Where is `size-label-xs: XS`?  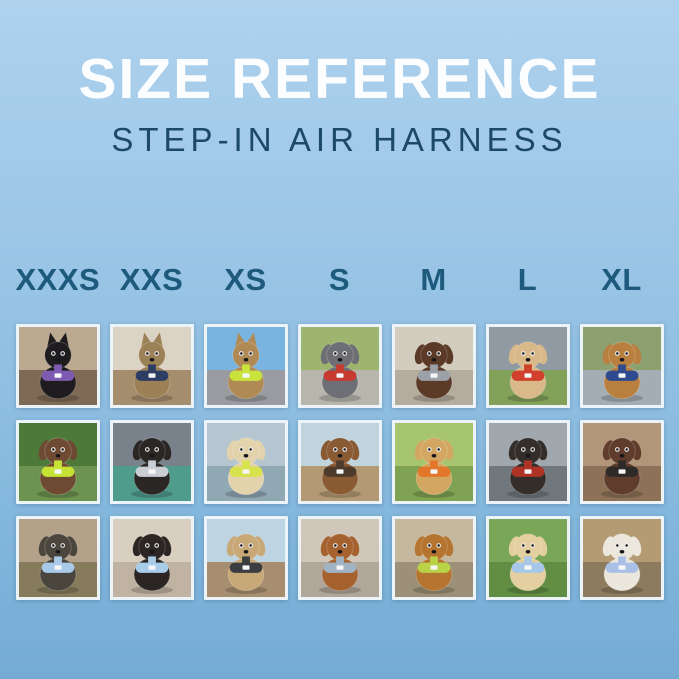 size-label-xs: XS is located at coordinates (245, 280).